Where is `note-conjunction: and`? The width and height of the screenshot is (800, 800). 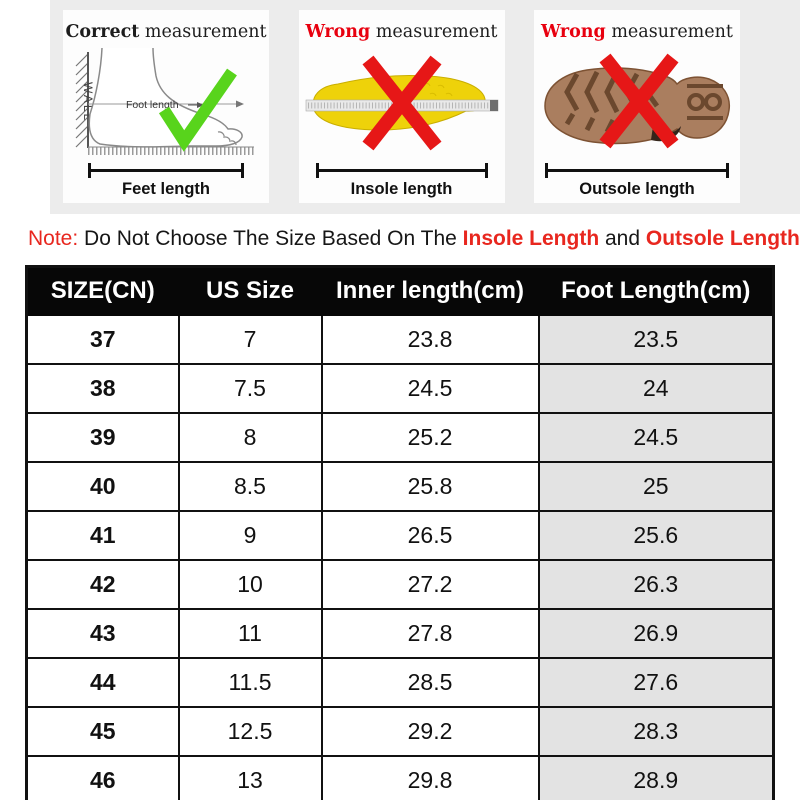 note-conjunction: and is located at coordinates (622, 238).